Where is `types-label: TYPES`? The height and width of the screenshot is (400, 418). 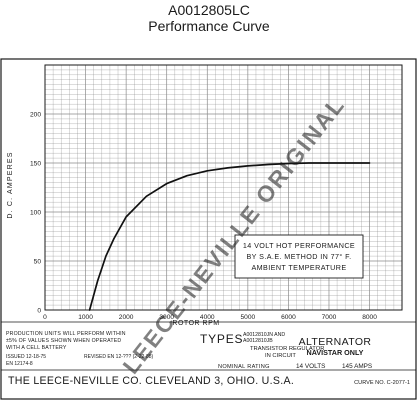 types-label: TYPES is located at coordinates (221, 339).